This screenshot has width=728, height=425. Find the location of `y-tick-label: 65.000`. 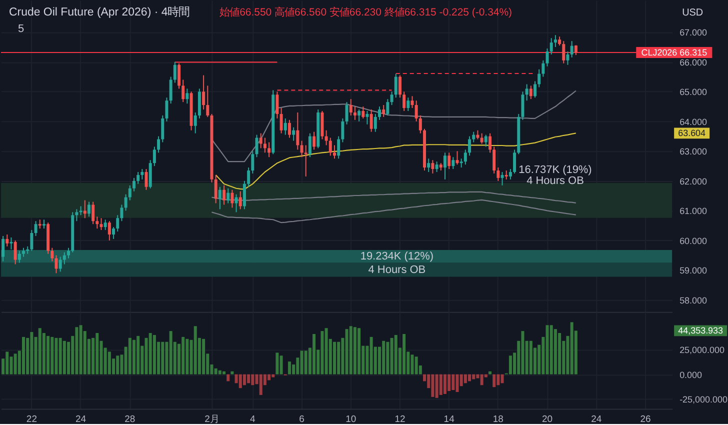

y-tick-label: 65.000 is located at coordinates (694, 92).